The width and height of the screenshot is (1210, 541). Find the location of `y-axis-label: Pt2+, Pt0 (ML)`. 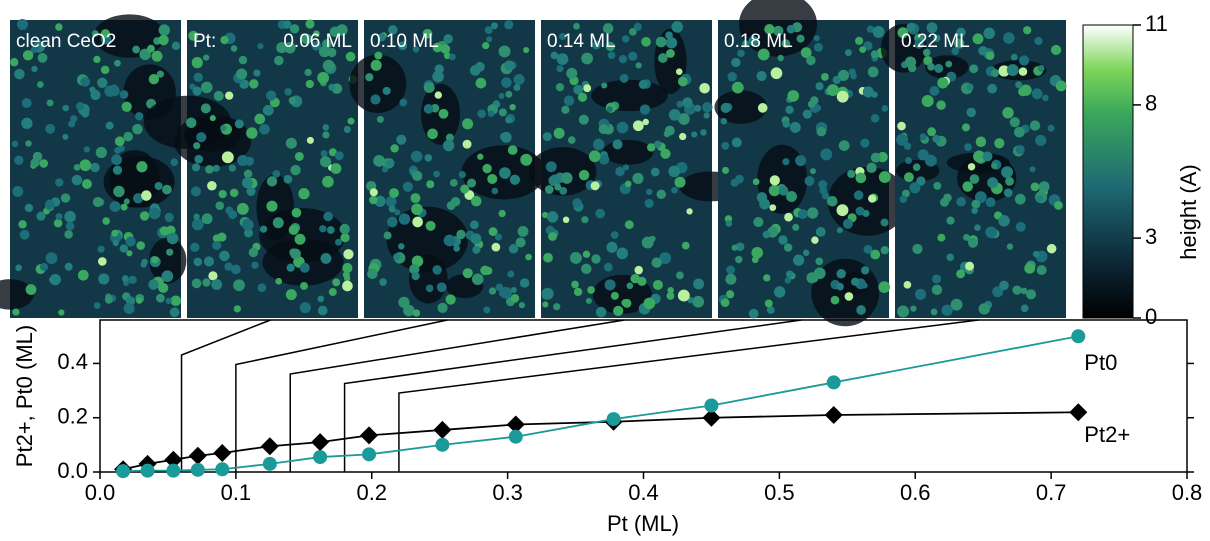

y-axis-label: Pt2+, Pt0 (ML) is located at coordinates (24, 396).